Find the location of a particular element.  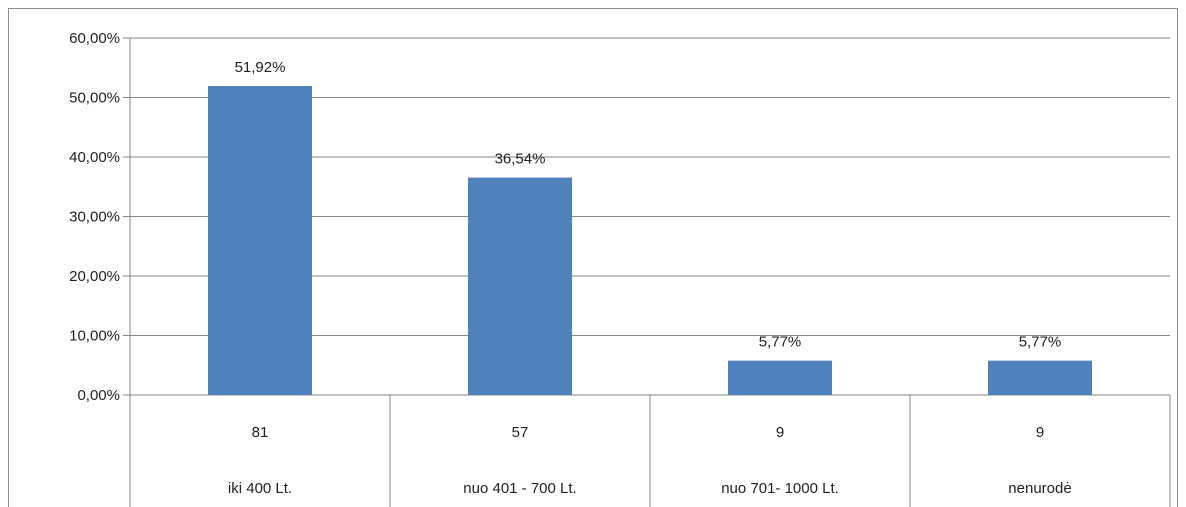

count-label: 57 is located at coordinates (520, 432).